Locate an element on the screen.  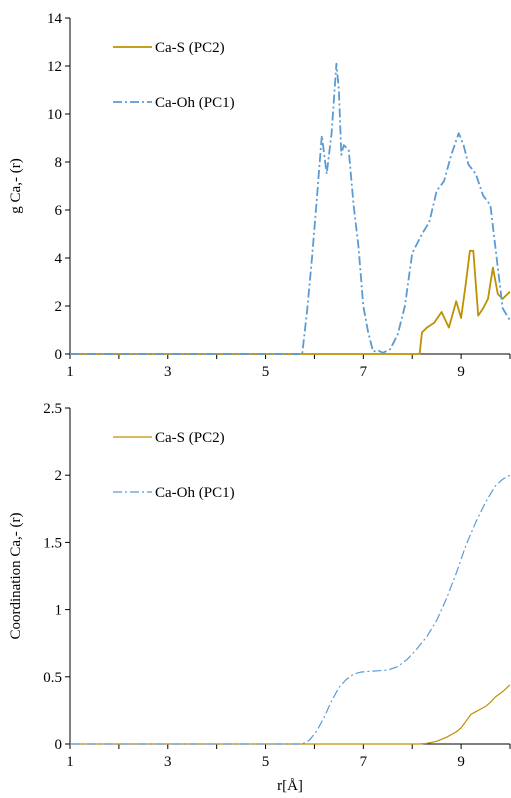
y-tick-label: 8 is located at coordinates (59, 163).